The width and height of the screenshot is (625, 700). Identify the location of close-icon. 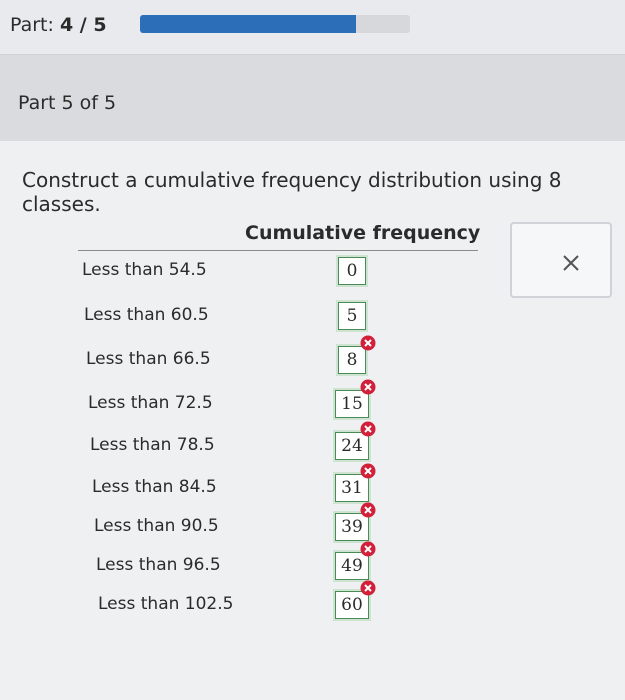
(571, 263).